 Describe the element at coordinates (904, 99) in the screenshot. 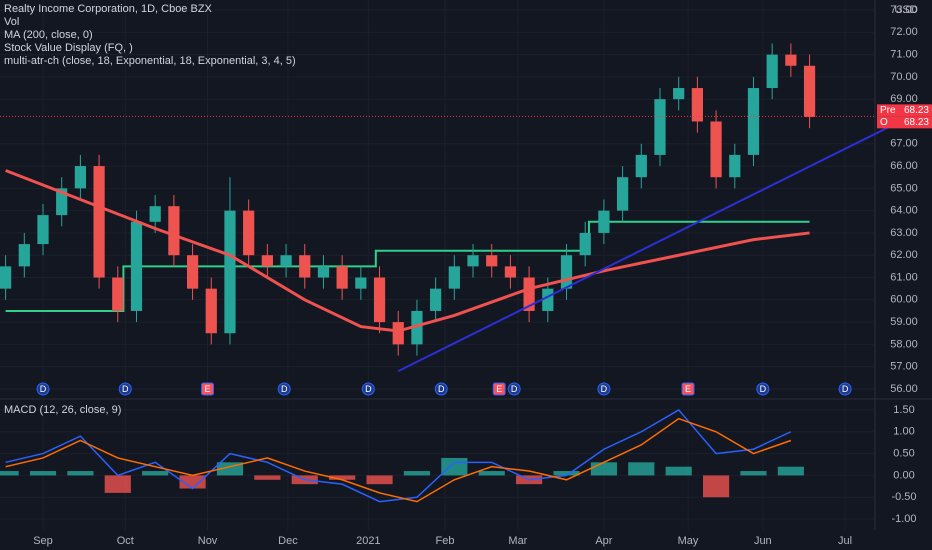

I see `y-tick-label: 69.00` at that location.